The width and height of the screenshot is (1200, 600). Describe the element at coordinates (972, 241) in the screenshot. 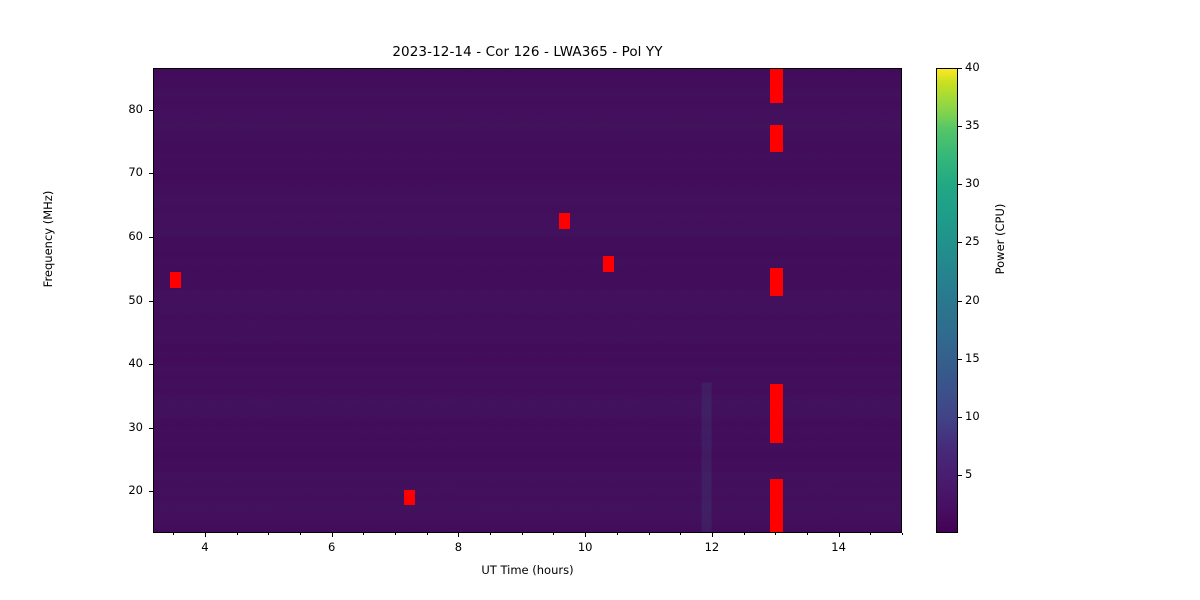

I see `colorbar-tick-label: 25` at that location.